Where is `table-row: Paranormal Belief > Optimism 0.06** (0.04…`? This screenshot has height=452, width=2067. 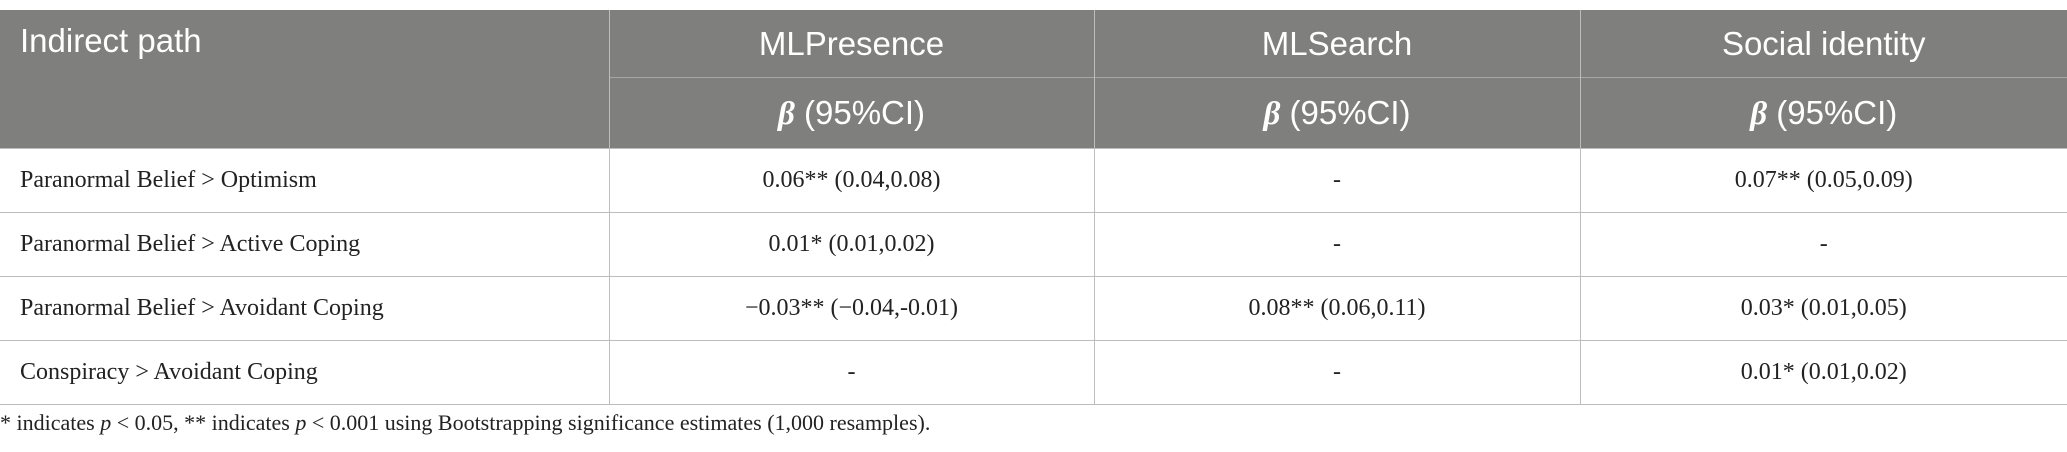
table-row: Paranormal Belief > Optimism 0.06** (0.04… is located at coordinates (1033, 180).